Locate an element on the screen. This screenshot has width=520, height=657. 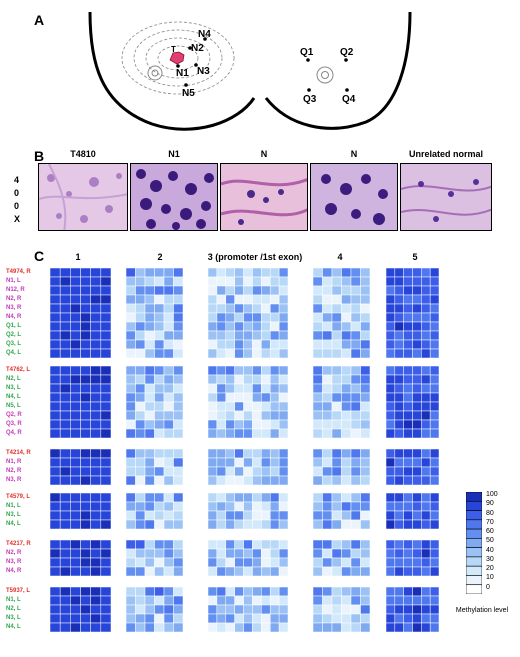
legend-tick-label: 80 is located at coordinates (490, 513).